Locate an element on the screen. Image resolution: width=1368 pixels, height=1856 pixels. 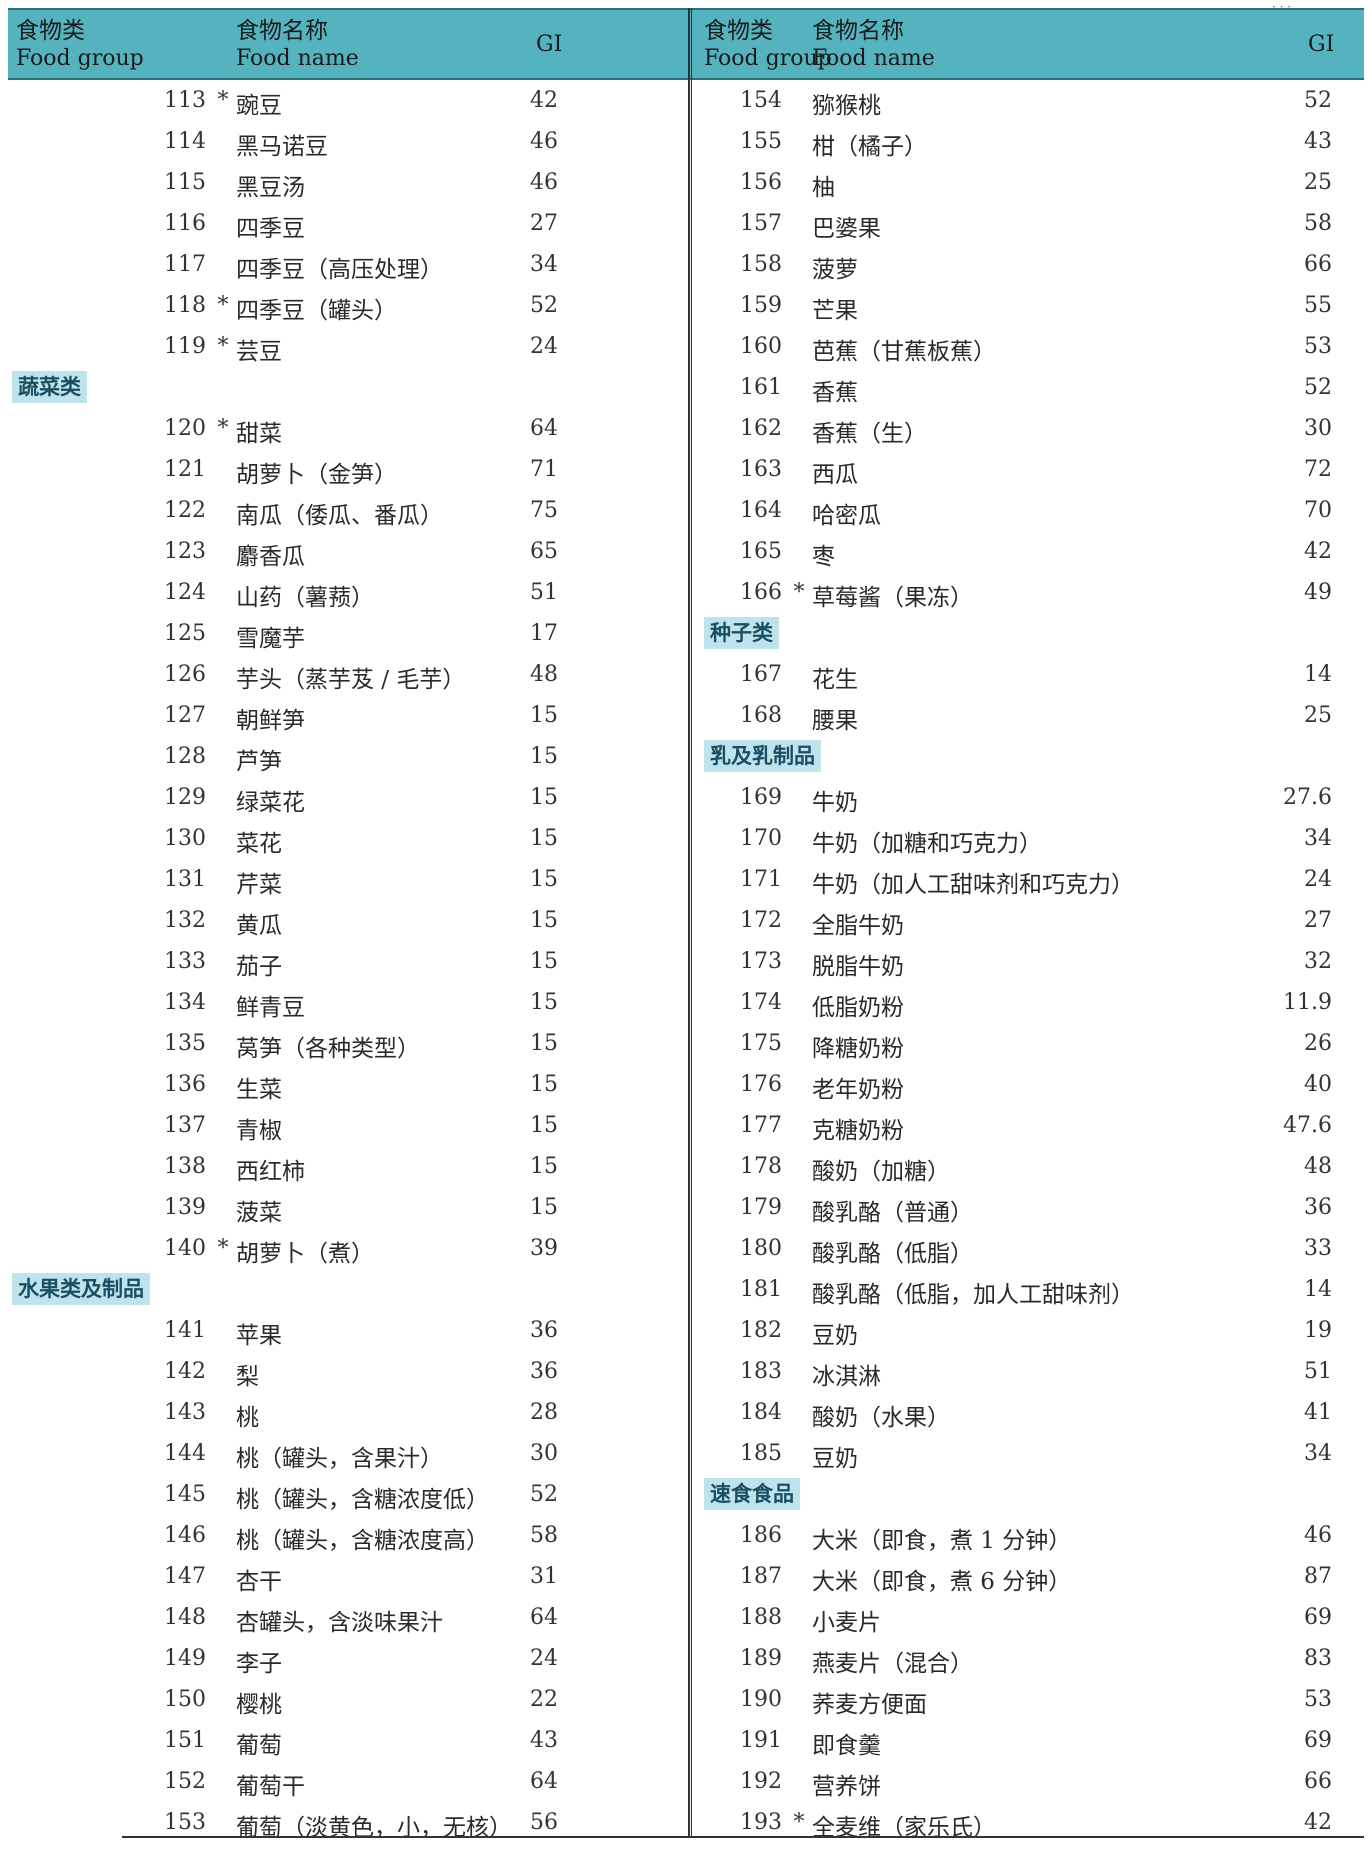
food-name: 牛奶（加人工甜味剂和巧克力） is located at coordinates (973, 885).